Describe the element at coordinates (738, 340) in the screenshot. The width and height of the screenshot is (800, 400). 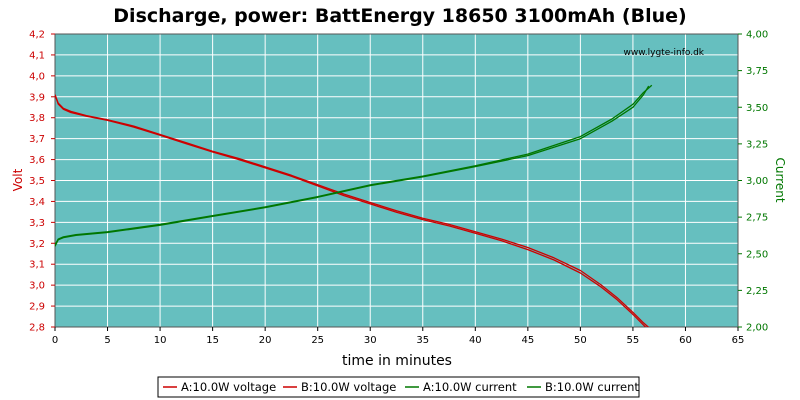
I see `x-tick-label: 65` at that location.